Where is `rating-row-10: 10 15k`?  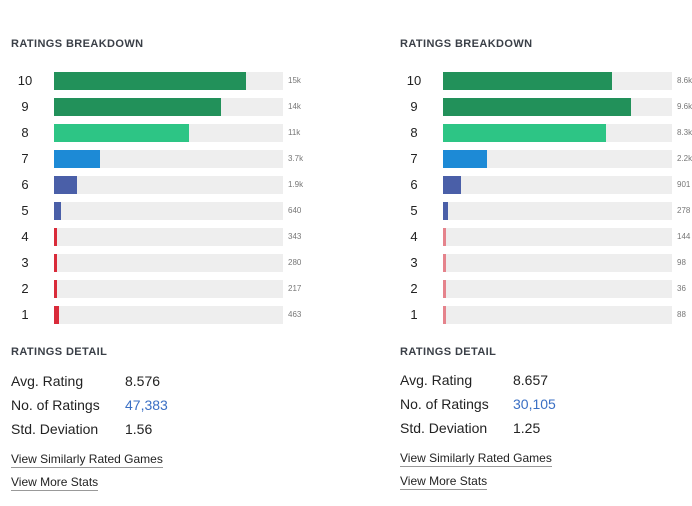 rating-row-10: 10 15k is located at coordinates (161, 81).